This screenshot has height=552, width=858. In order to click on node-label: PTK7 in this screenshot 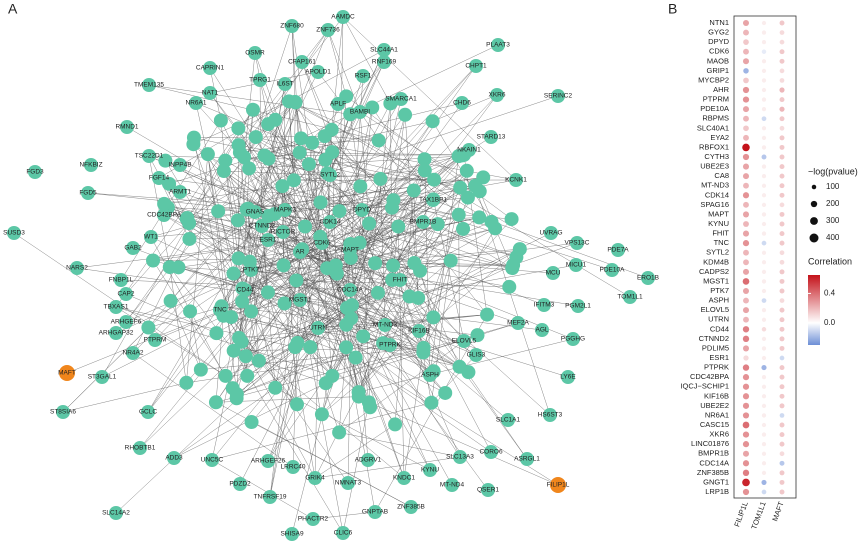, I will do `click(251, 270)`.